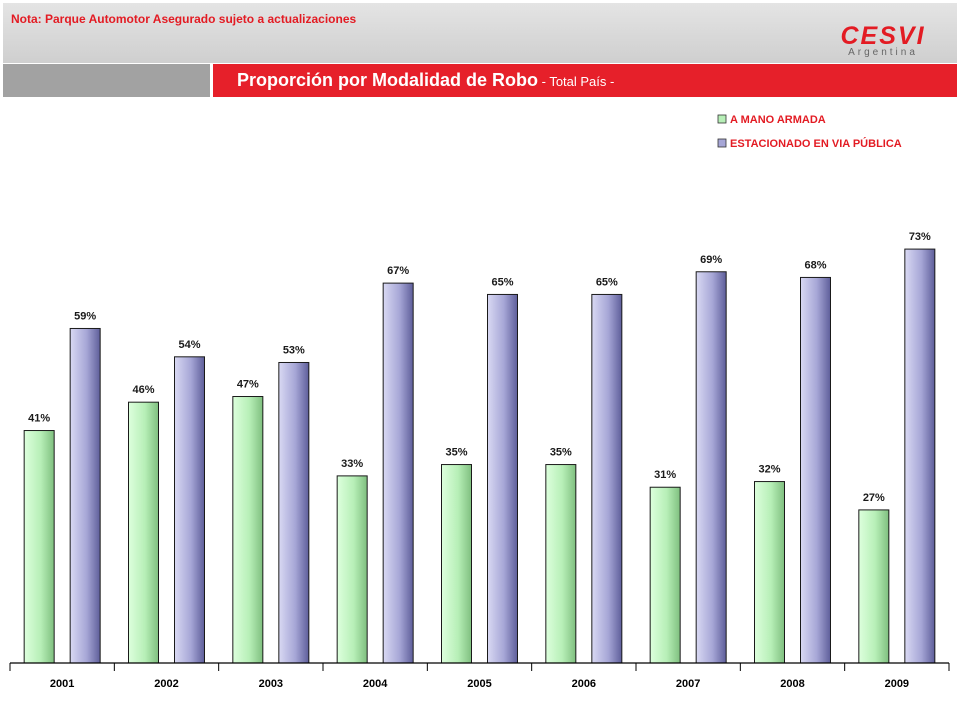  I want to click on bar-via-publica-2007, so click(711, 467).